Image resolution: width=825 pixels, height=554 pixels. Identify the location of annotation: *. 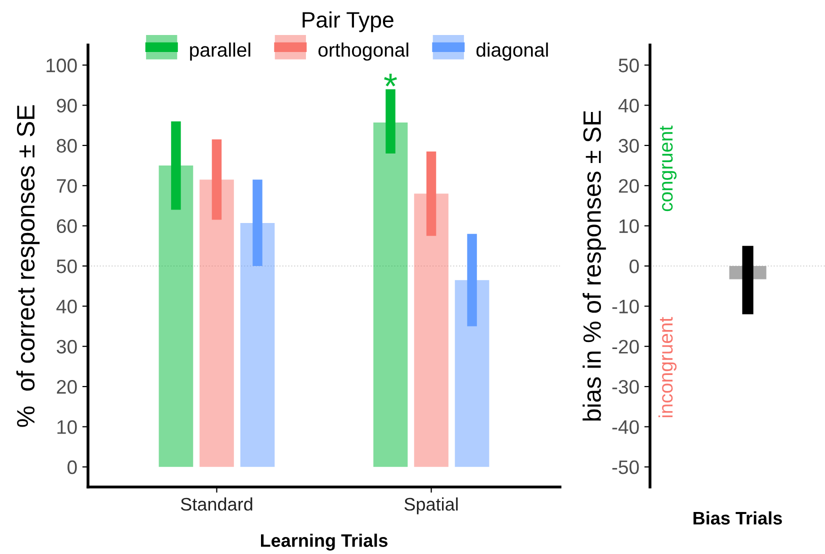
(390, 80).